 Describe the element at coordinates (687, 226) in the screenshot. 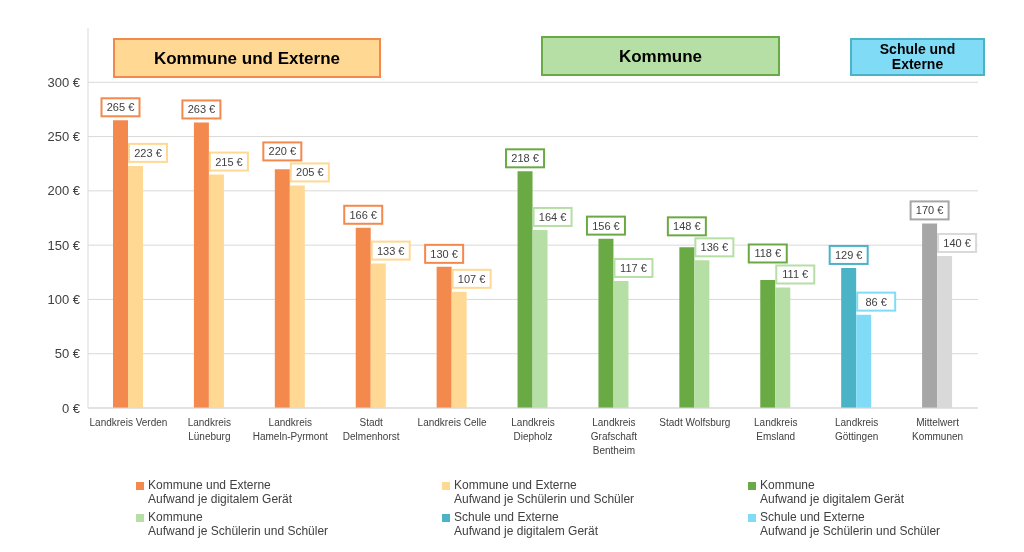

I see `data-label: 148 €` at that location.